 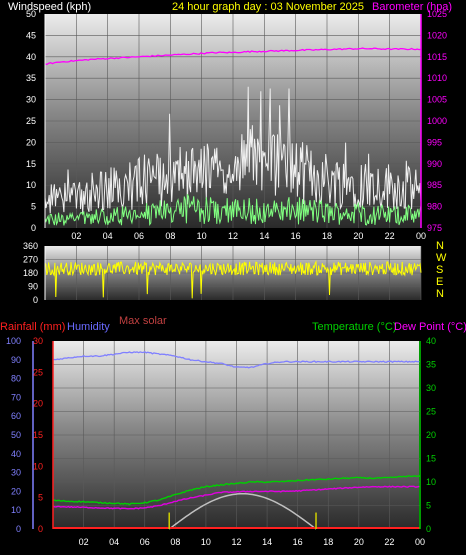 What do you see at coordinates (268, 7) in the screenshot?
I see `graph-date-title: 24 hour graph day : 03 November 2025` at bounding box center [268, 7].